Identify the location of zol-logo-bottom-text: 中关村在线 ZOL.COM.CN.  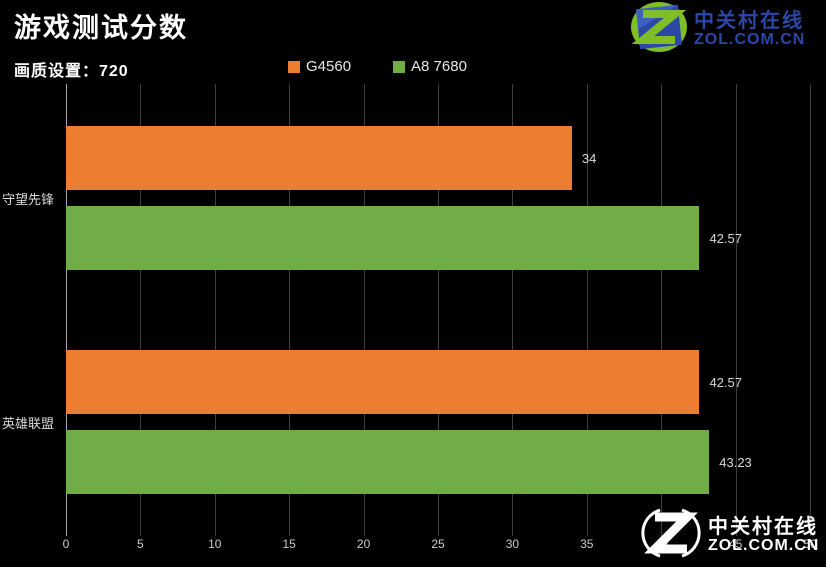
(764, 535).